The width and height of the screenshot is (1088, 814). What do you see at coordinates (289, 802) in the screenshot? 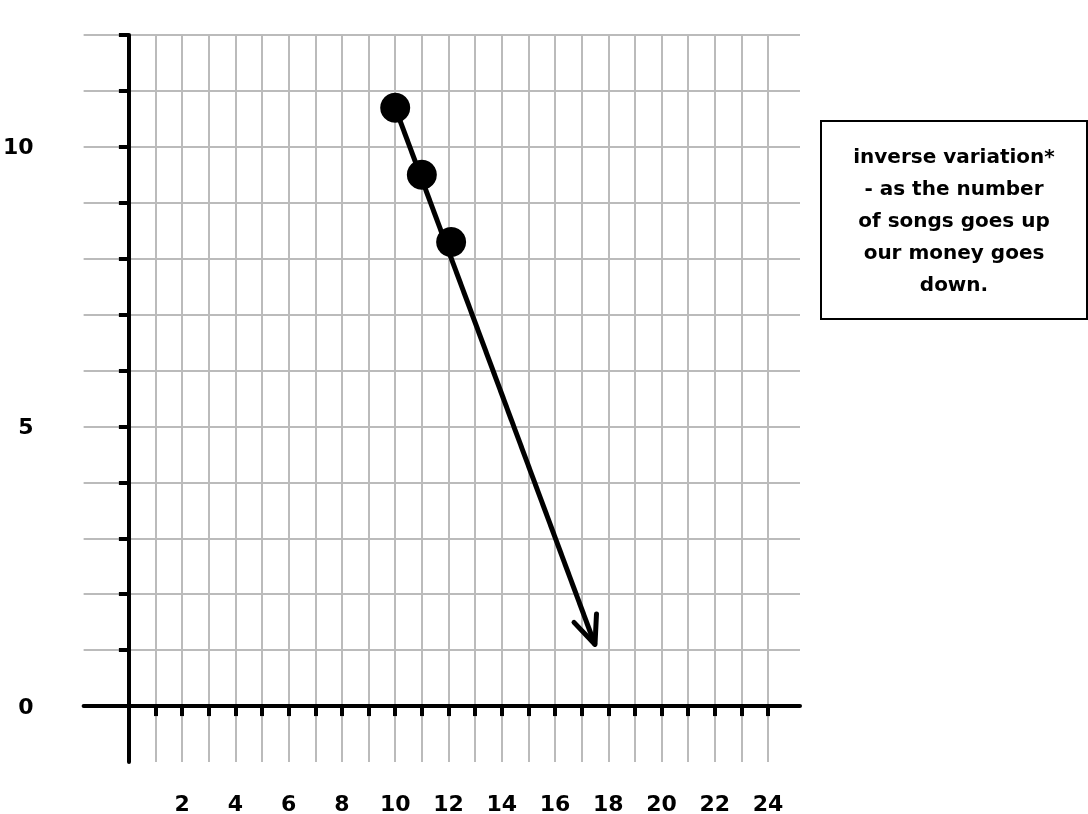
I see `x-tick-label: 6` at bounding box center [289, 802].